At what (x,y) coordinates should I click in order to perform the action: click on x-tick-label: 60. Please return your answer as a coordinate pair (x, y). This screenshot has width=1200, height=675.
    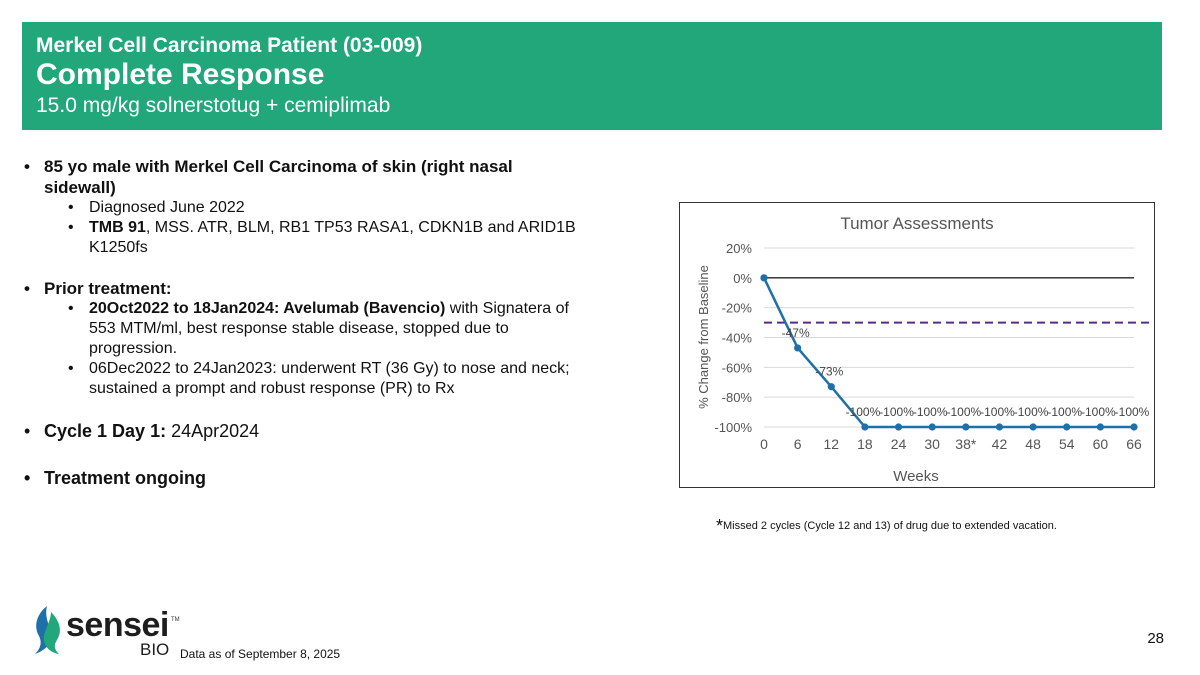
    Looking at the image, I should click on (1101, 444).